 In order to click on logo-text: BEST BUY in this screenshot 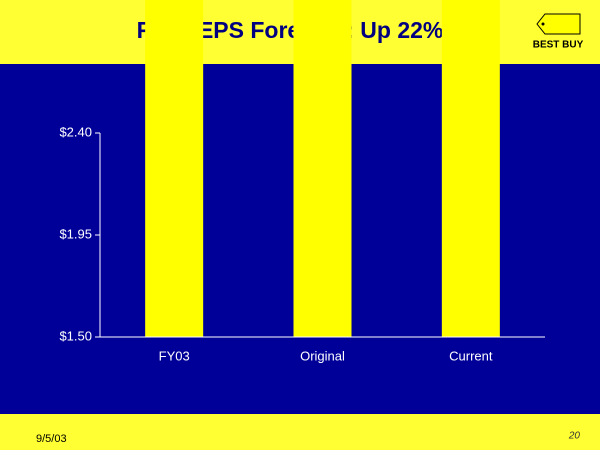, I will do `click(558, 45)`.